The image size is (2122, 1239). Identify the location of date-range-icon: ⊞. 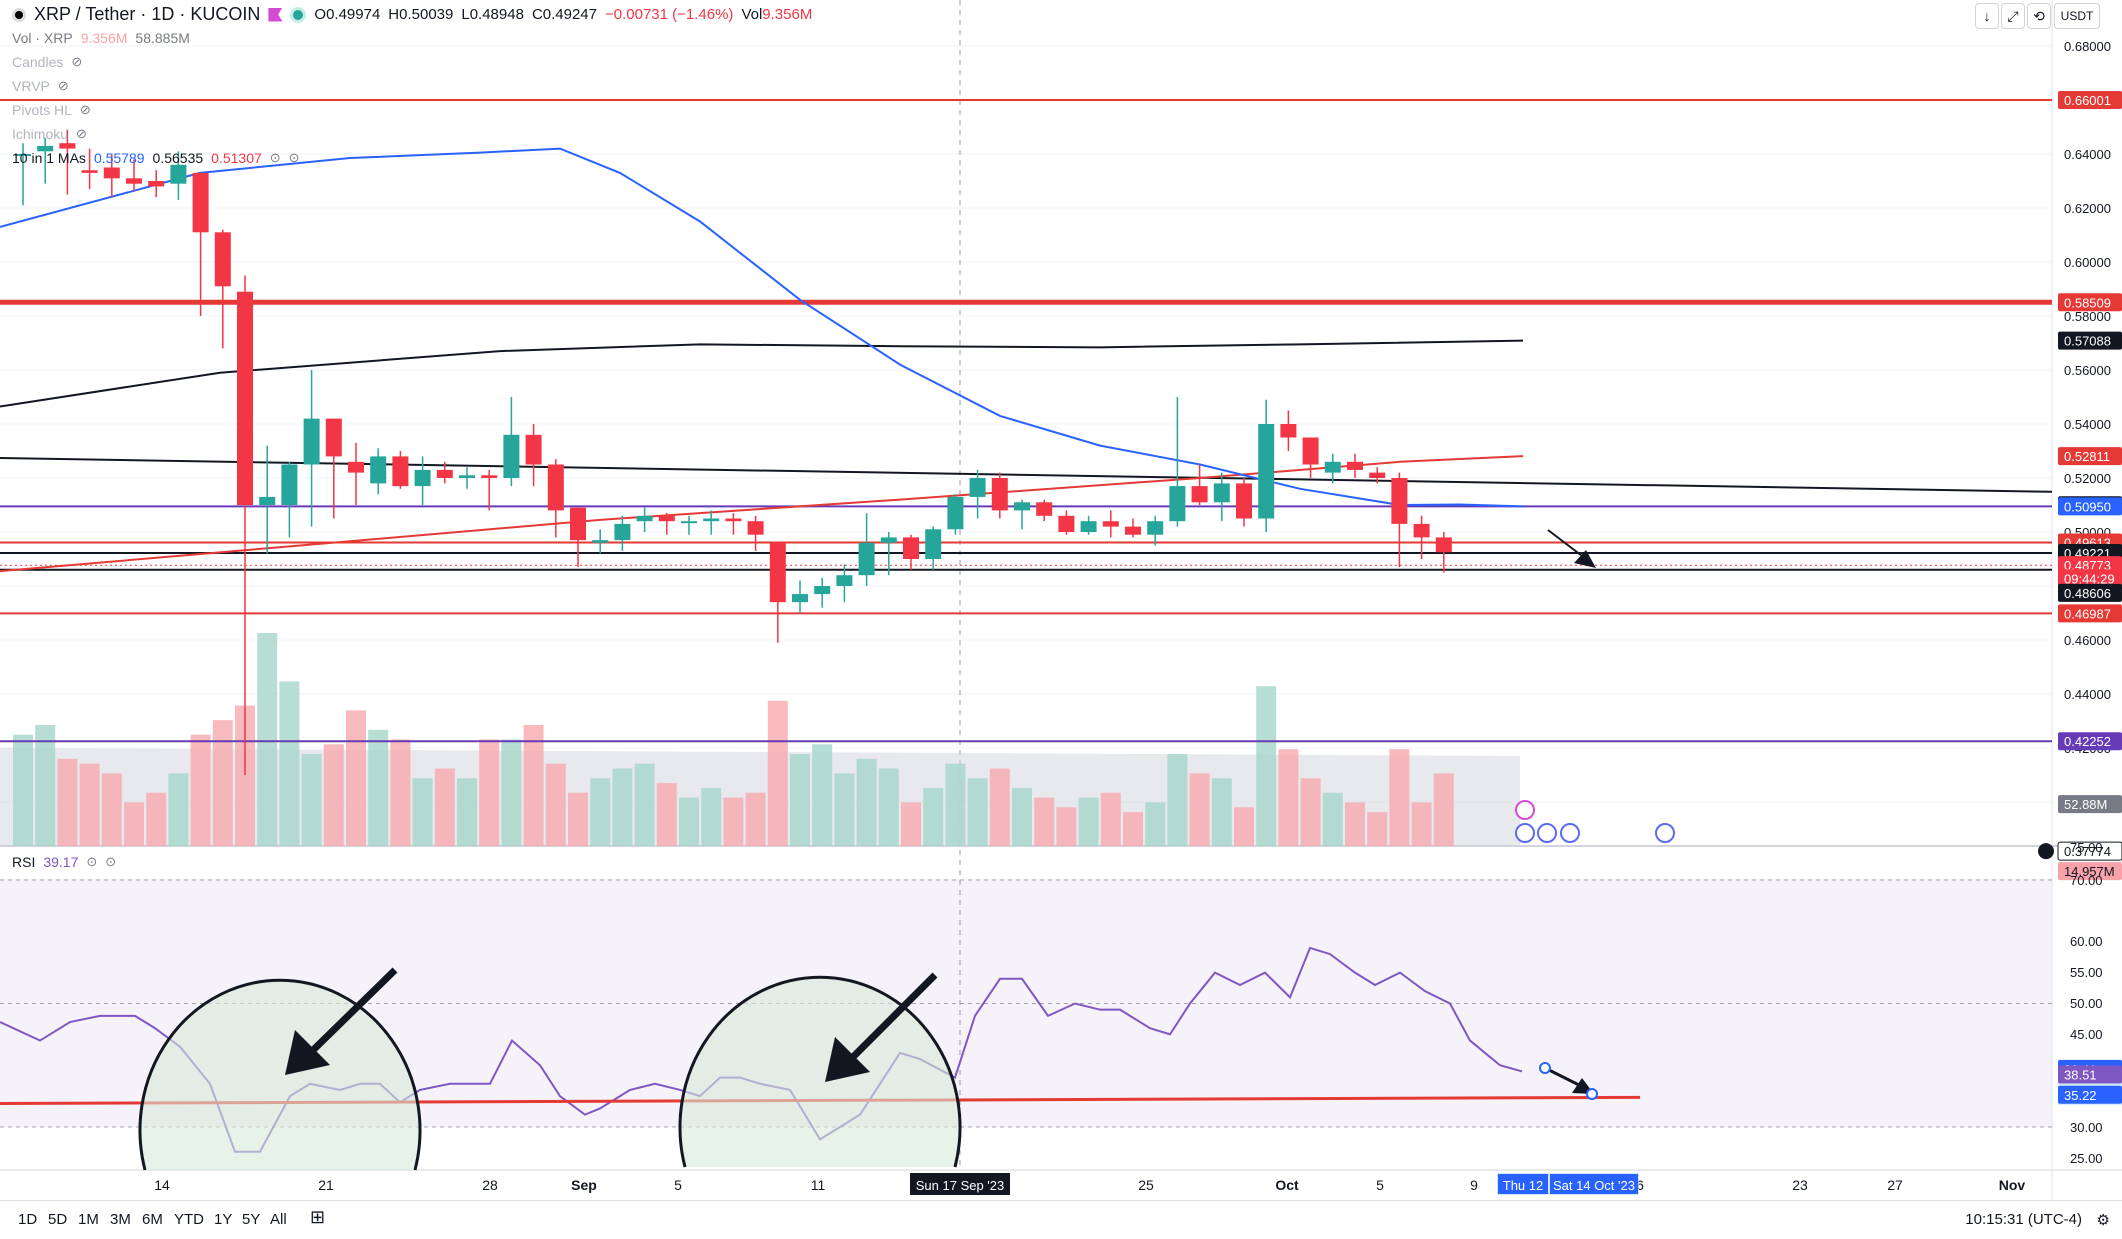
(318, 1217).